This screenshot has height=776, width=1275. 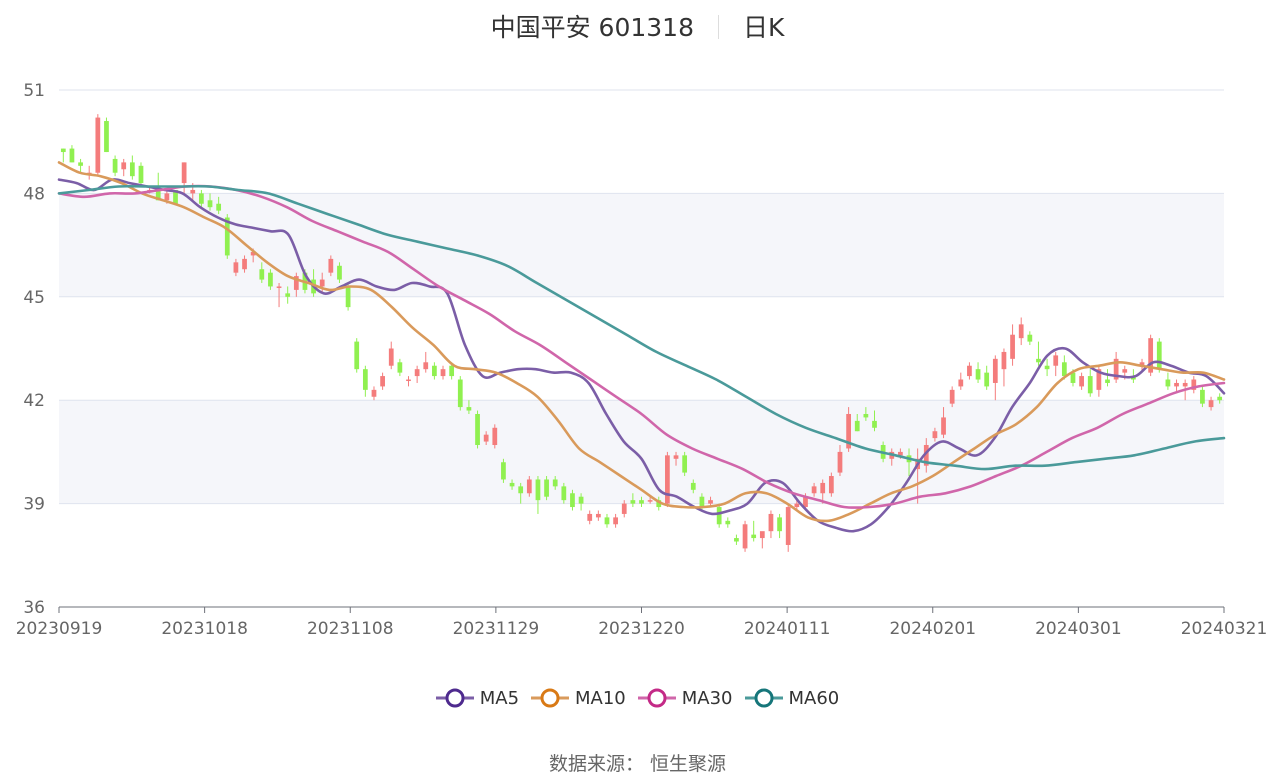 What do you see at coordinates (763, 27) in the screenshot?
I see `chart-title-period: 日K` at bounding box center [763, 27].